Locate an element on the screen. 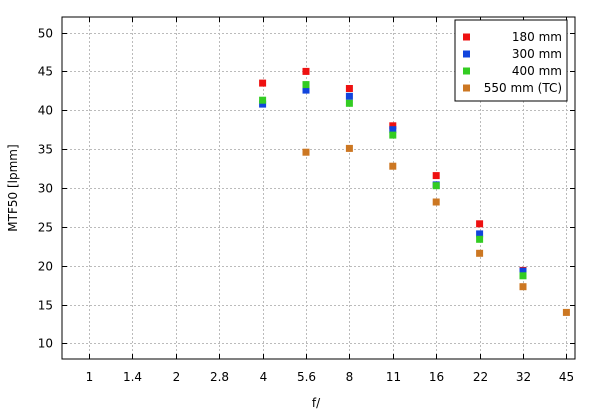  x-tick-label: 22 is located at coordinates (480, 377).